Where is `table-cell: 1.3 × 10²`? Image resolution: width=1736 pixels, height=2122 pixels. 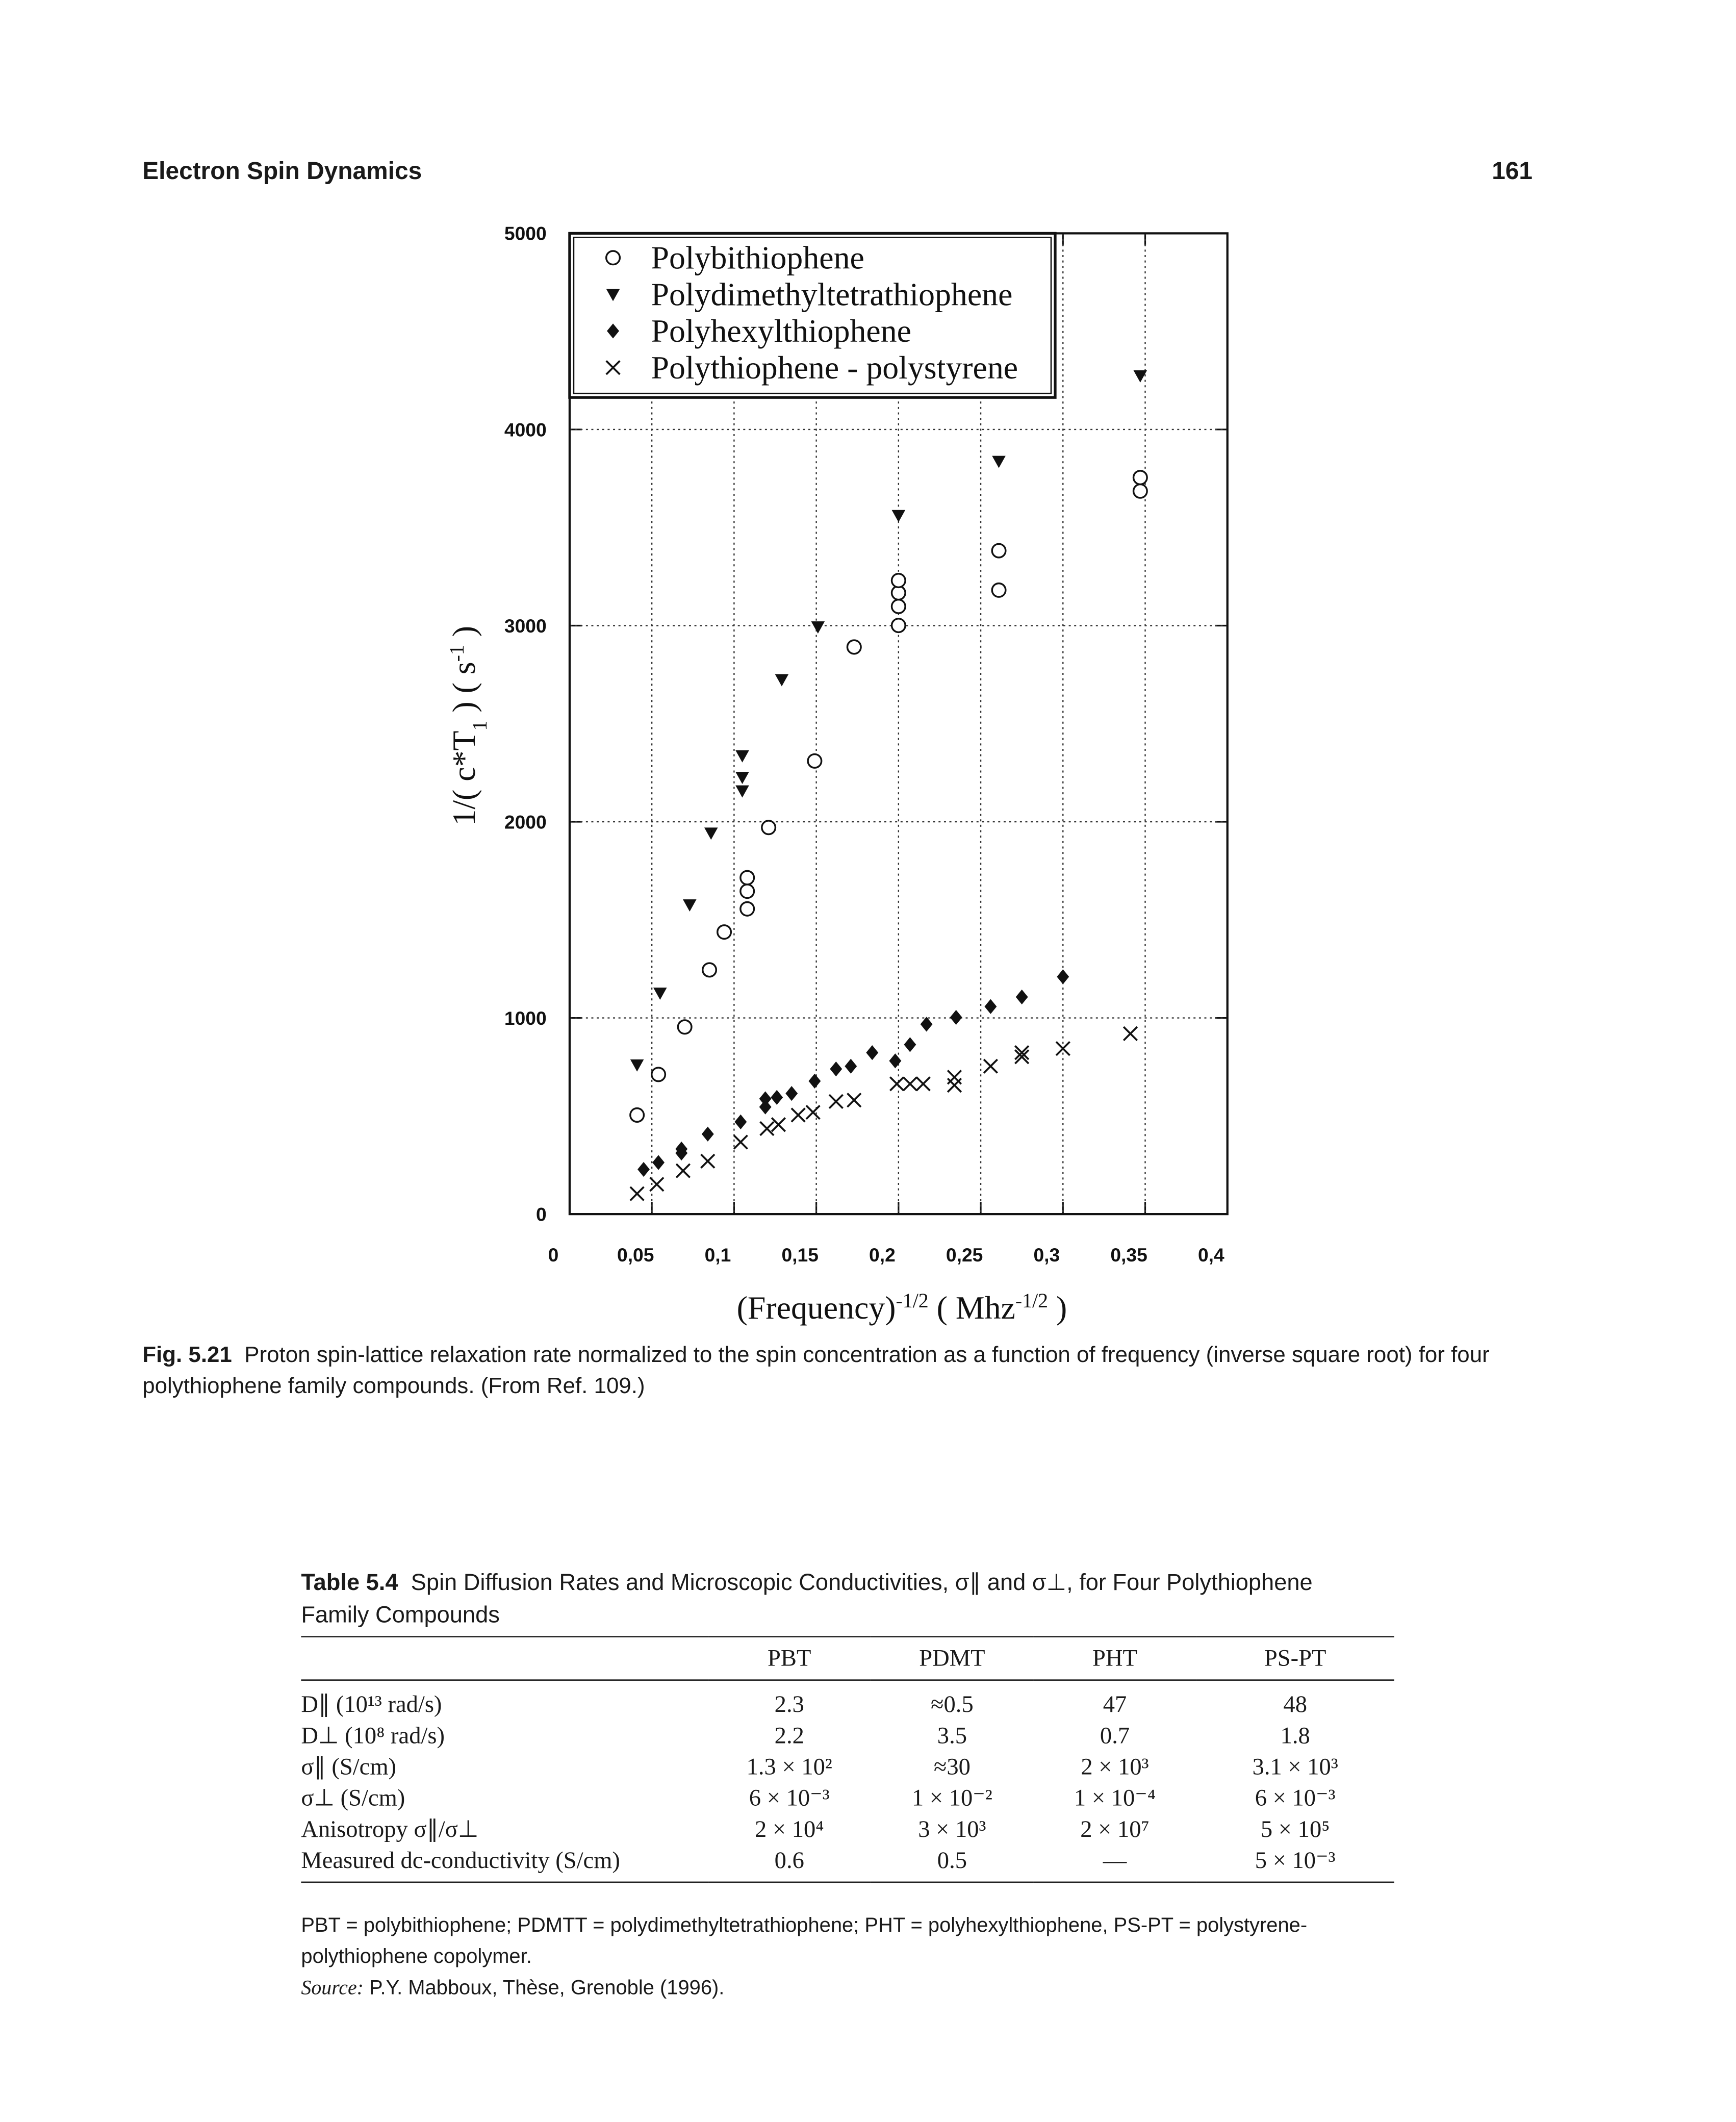 table-cell: 1.3 × 10² is located at coordinates (789, 1766).